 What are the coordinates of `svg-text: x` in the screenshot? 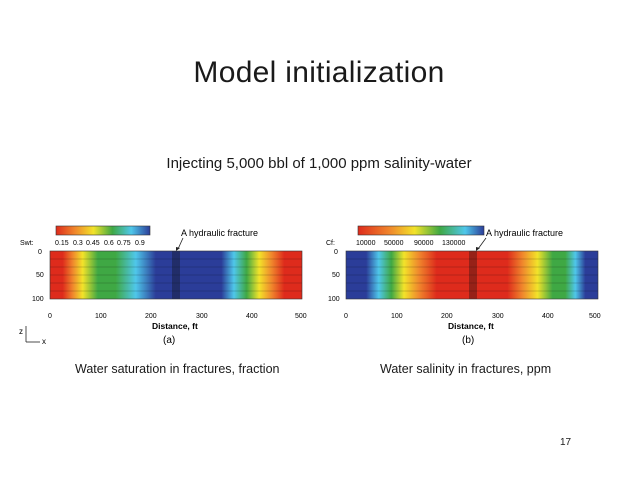 It's located at (44, 341).